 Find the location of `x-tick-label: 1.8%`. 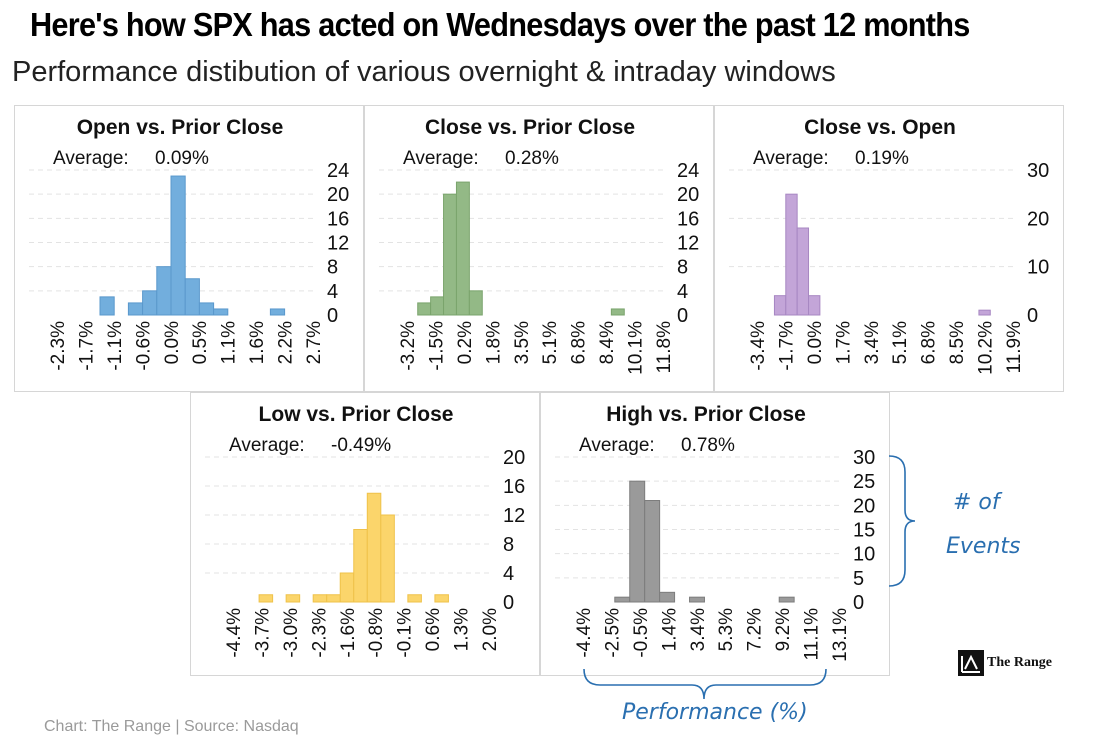

x-tick-label: 1.8% is located at coordinates (493, 342).